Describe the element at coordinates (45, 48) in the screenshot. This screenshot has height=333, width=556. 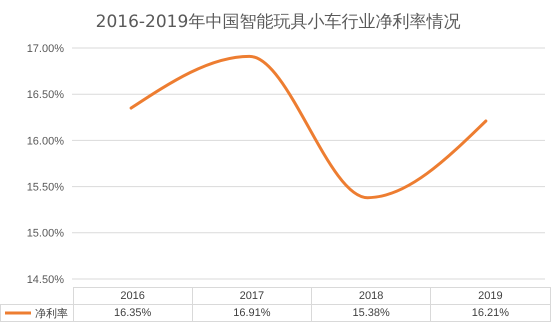
I see `y-tick-label: 17.00%` at that location.